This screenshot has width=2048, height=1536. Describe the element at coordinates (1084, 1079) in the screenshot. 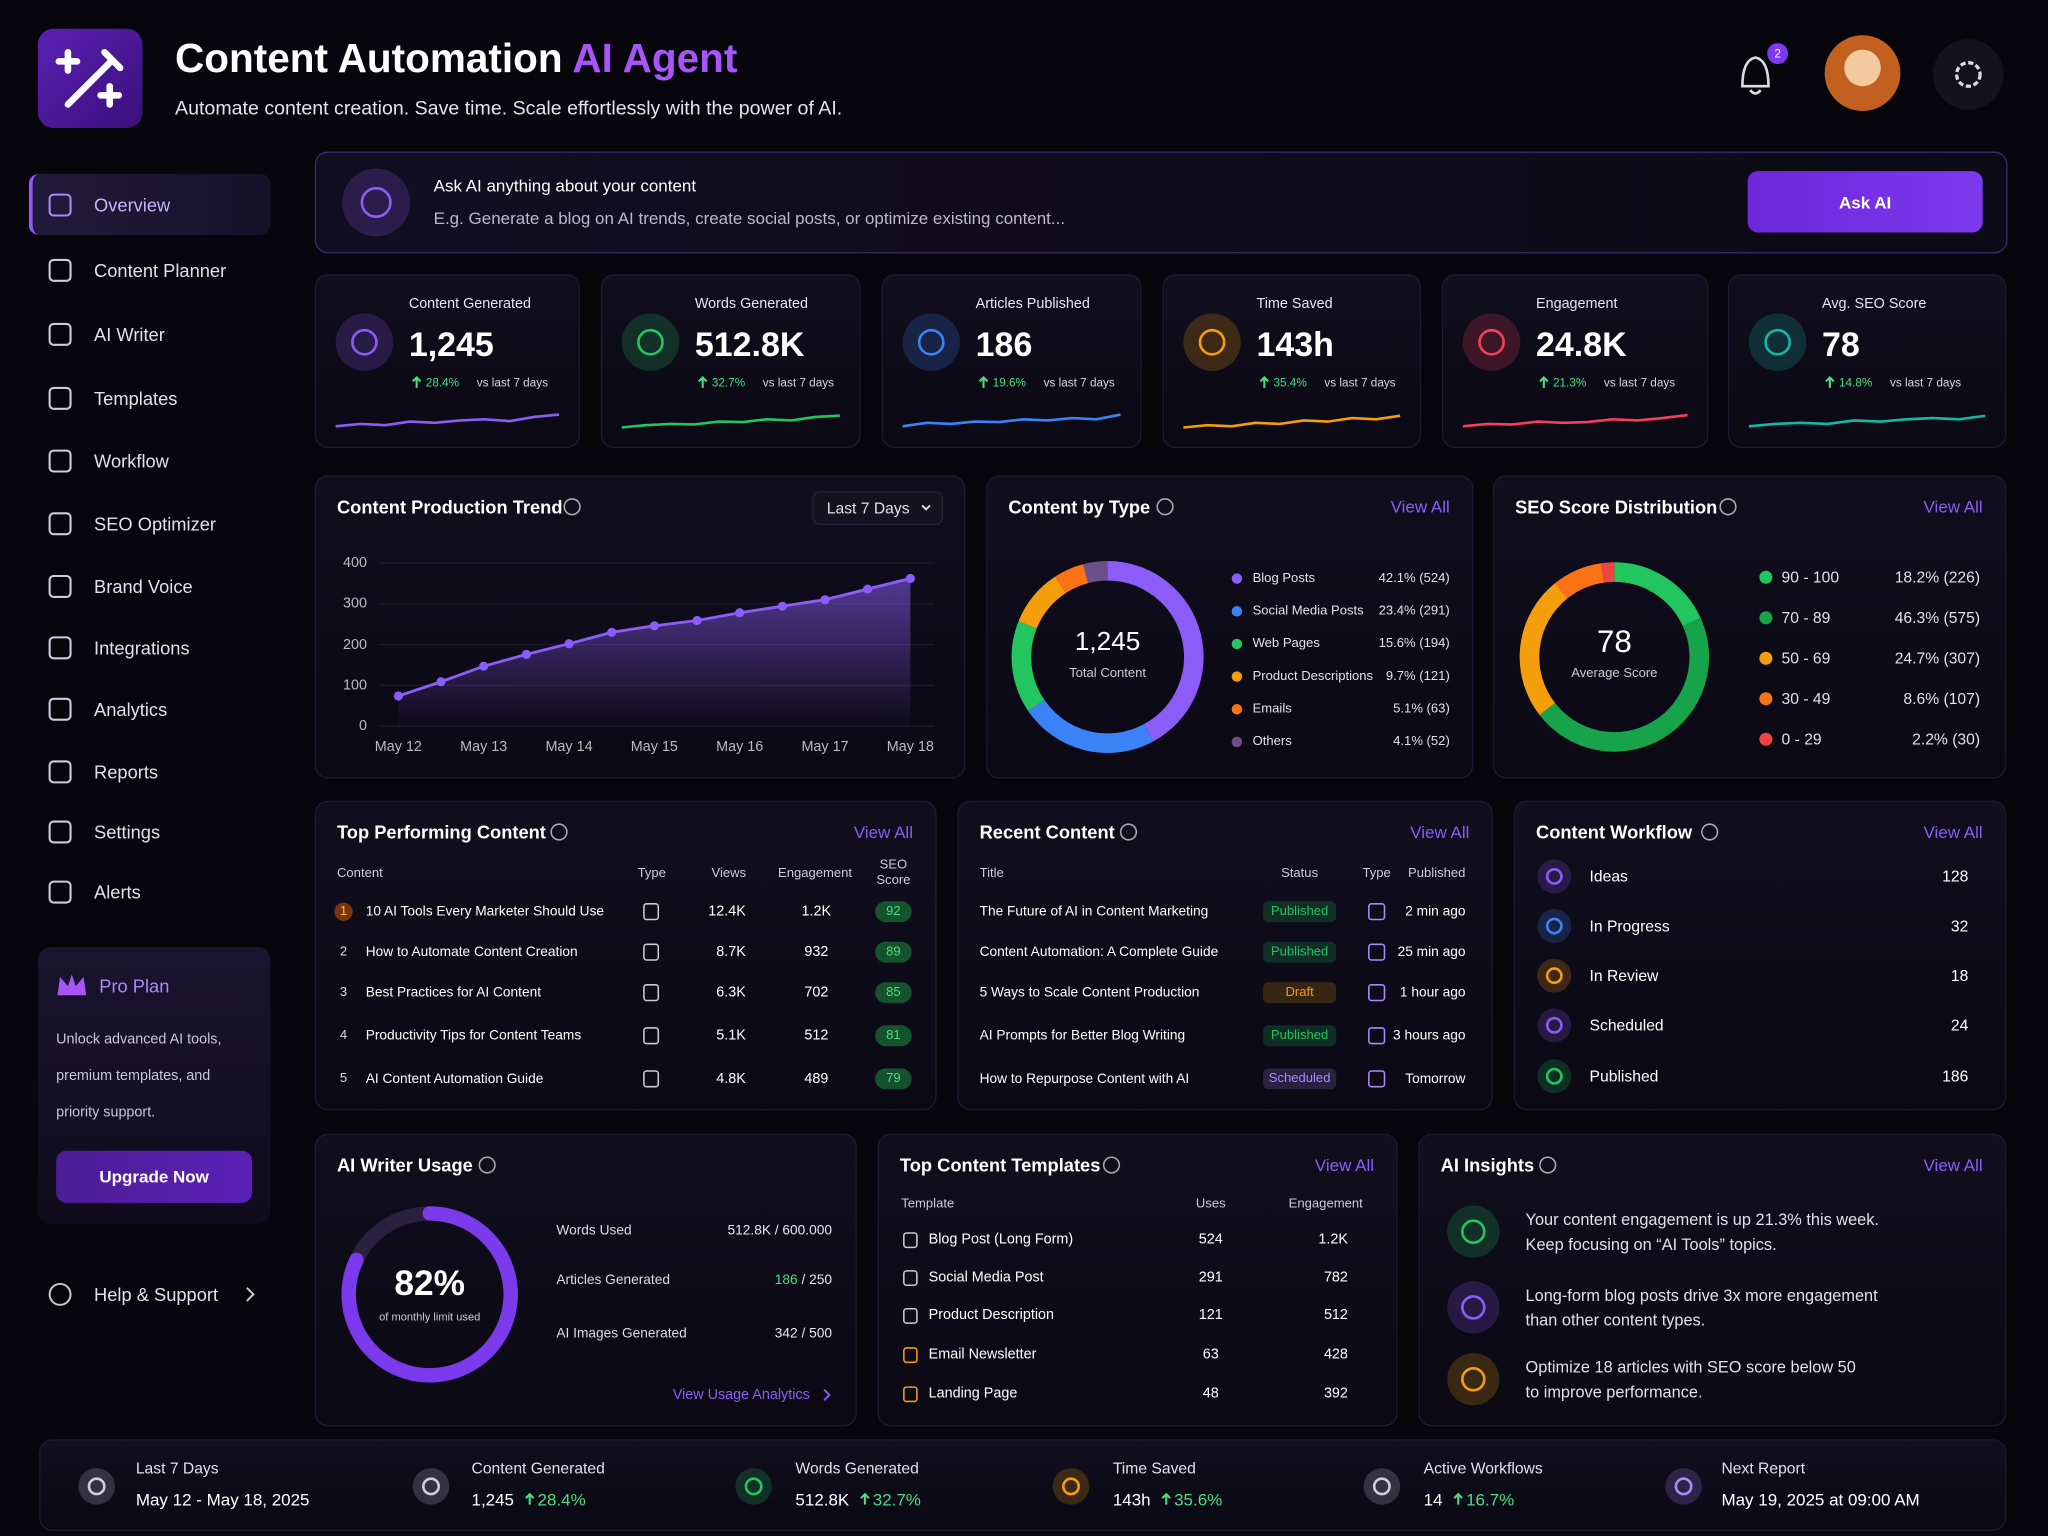

I see `recent-title: How to Repurpose Content with AI` at that location.